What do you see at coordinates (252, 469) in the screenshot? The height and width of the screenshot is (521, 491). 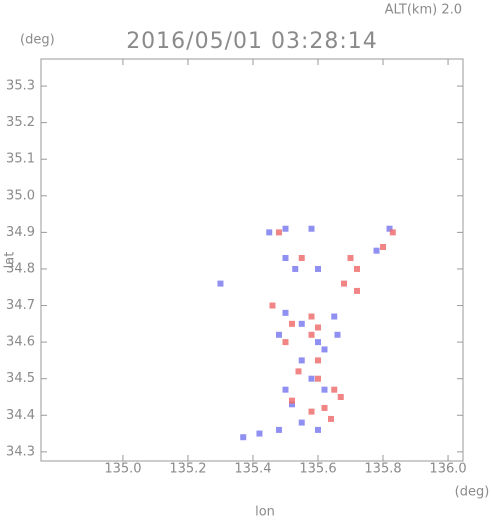 I see `x-tick-label: 135.4` at bounding box center [252, 469].